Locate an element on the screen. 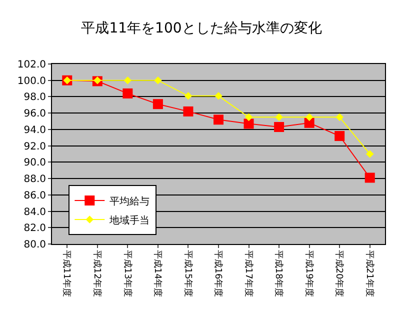 This screenshot has height=325, width=403. x-tick-label: 平成11年度 is located at coordinates (66, 274).